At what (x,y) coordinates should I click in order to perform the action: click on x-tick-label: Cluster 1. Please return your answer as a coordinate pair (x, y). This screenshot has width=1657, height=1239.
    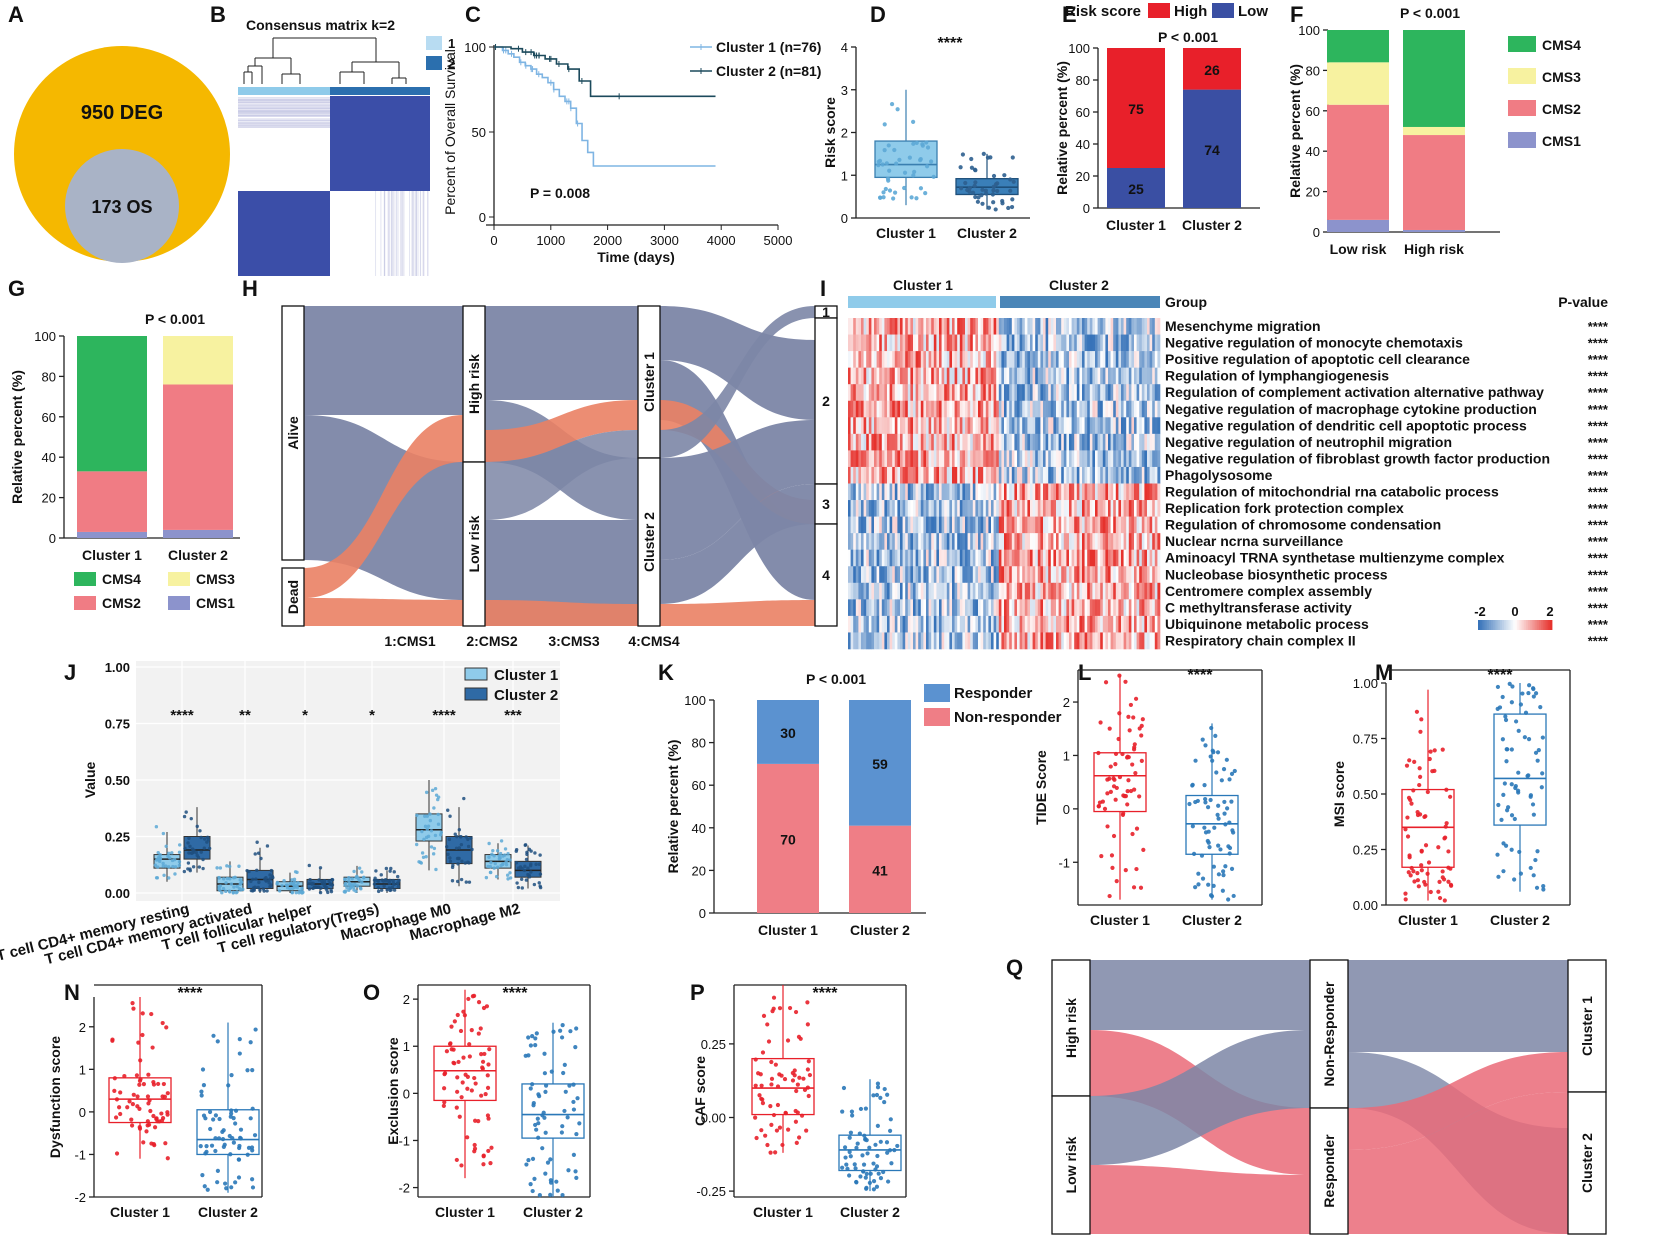
    Looking at the image, I should click on (1428, 920).